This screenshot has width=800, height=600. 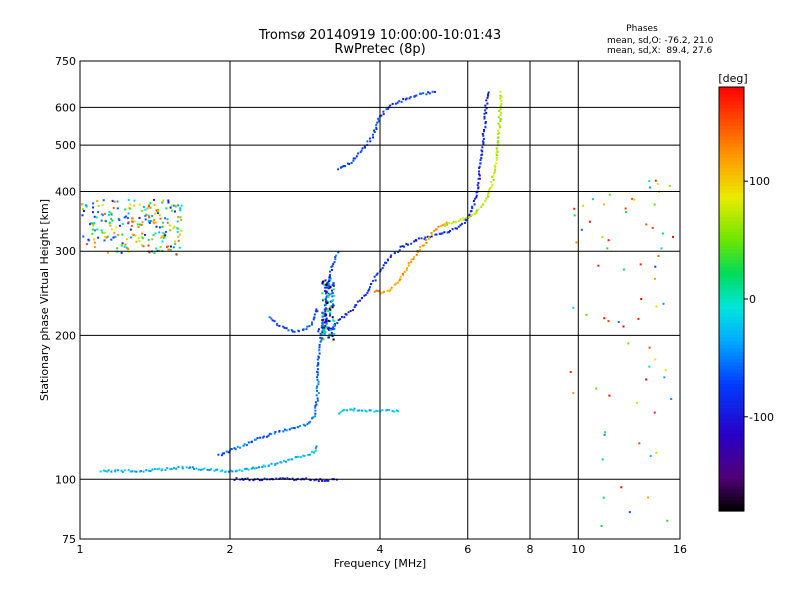 I want to click on y-axis-label: Stationary phase Virtual Height [km], so click(x=44, y=300).